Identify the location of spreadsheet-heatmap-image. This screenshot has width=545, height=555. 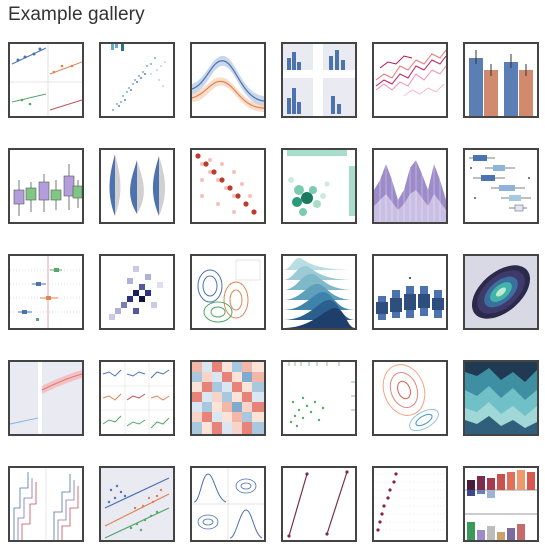
(228, 398).